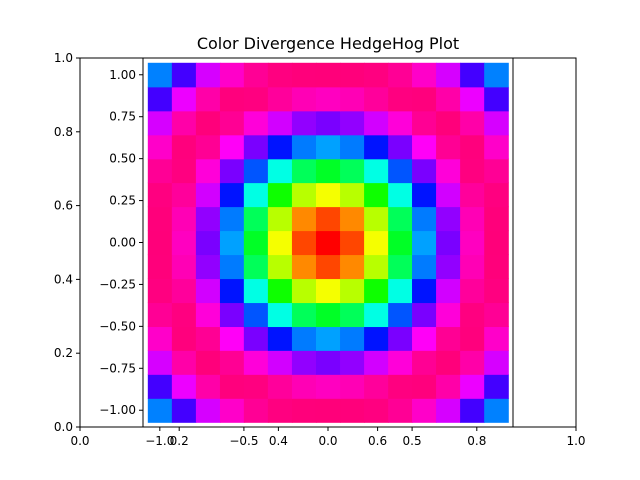  What do you see at coordinates (122, 243) in the screenshot?
I see `inner-y-tick-label: 0.00` at bounding box center [122, 243].